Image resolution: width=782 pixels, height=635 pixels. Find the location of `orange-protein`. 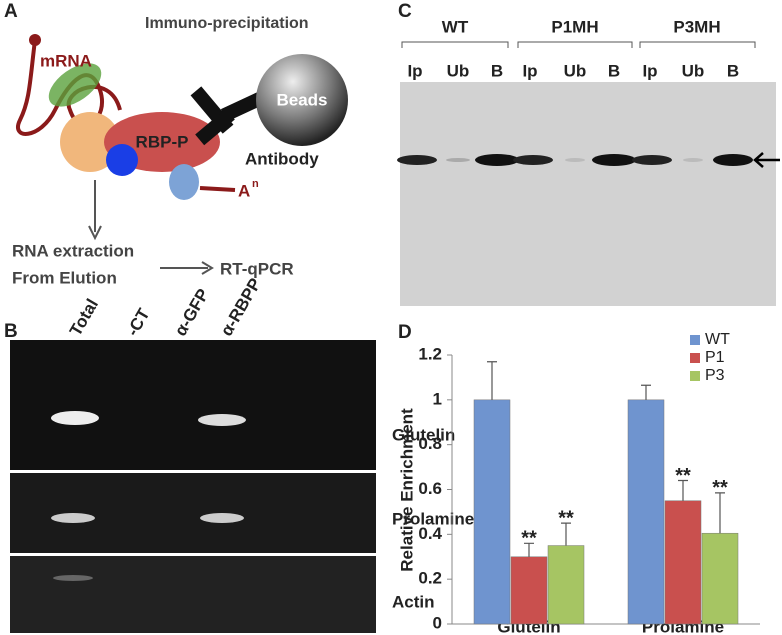

orange-protein is located at coordinates (90, 142).